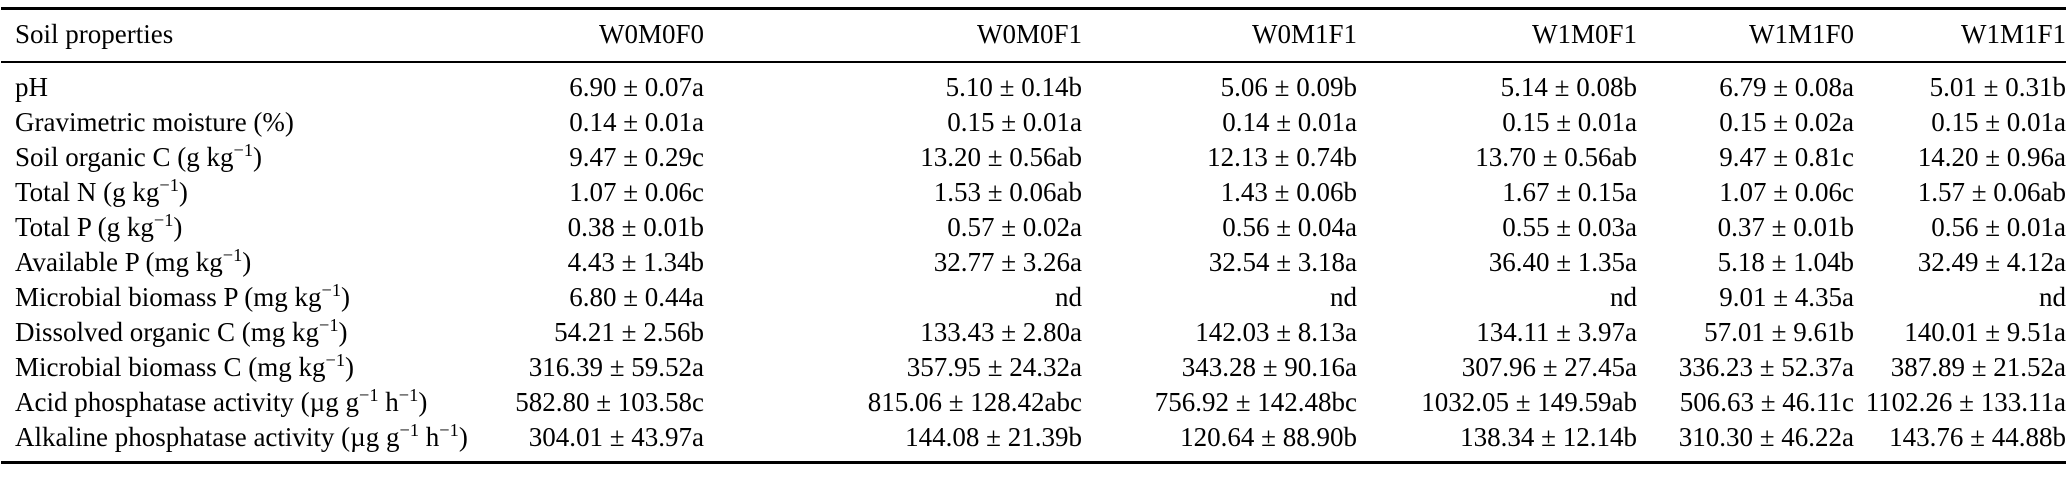 The width and height of the screenshot is (2067, 486). What do you see at coordinates (154, 122) in the screenshot?
I see `row-label: Gravimetric moisture (%)` at bounding box center [154, 122].